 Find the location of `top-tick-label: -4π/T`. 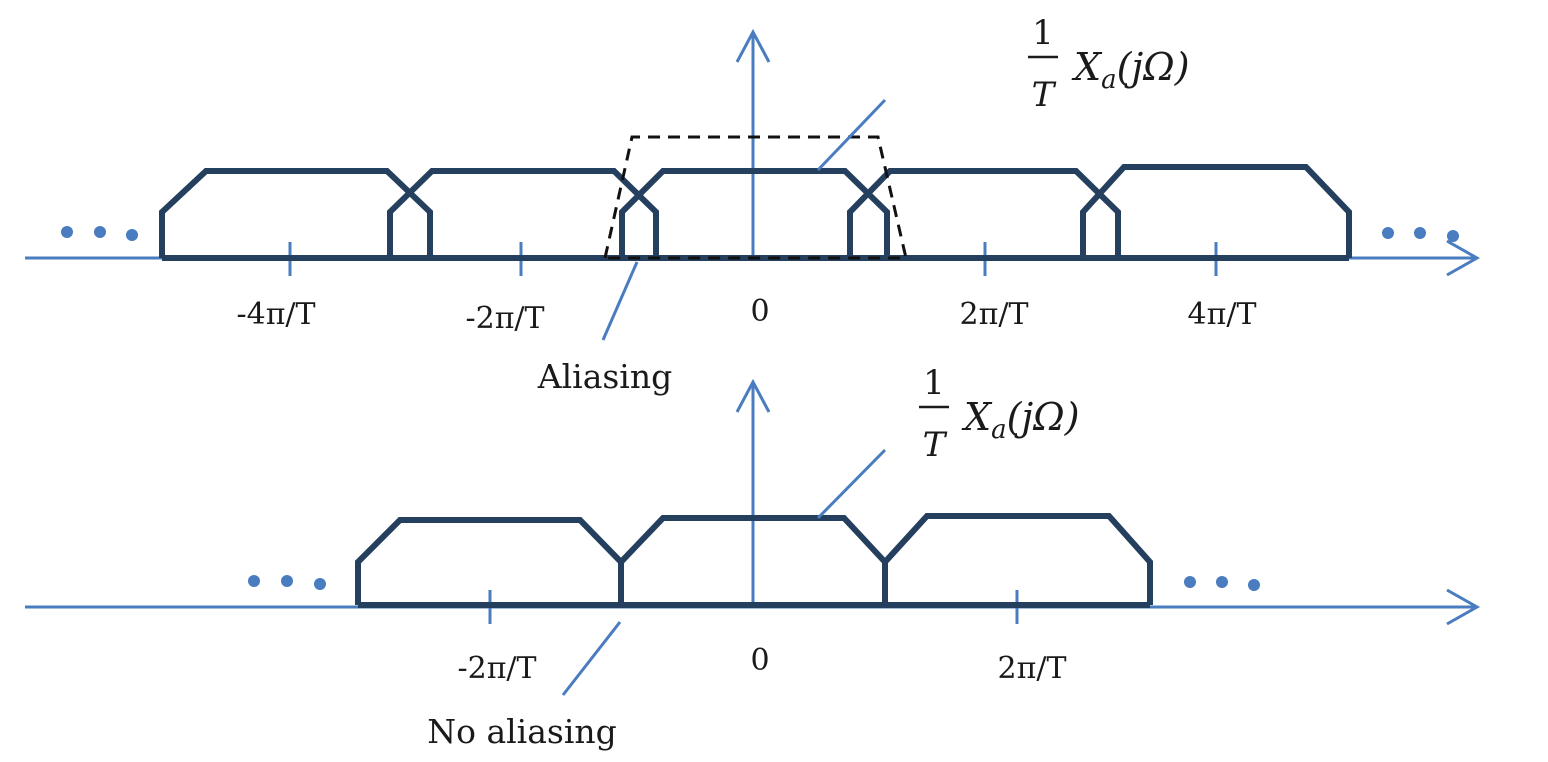

top-tick-label: -4π/T is located at coordinates (275, 314).